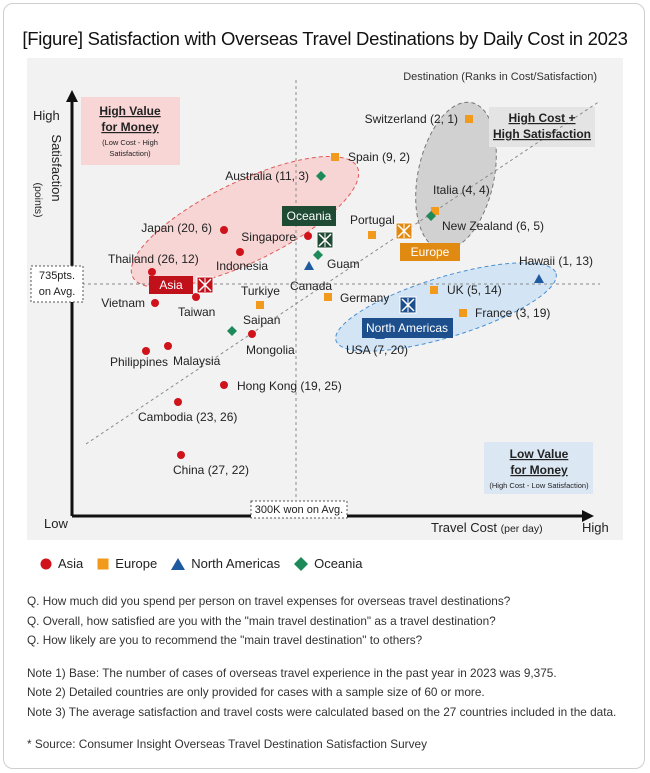 This screenshot has width=650, height=773. Describe the element at coordinates (224, 230) in the screenshot. I see `japan-point` at that location.